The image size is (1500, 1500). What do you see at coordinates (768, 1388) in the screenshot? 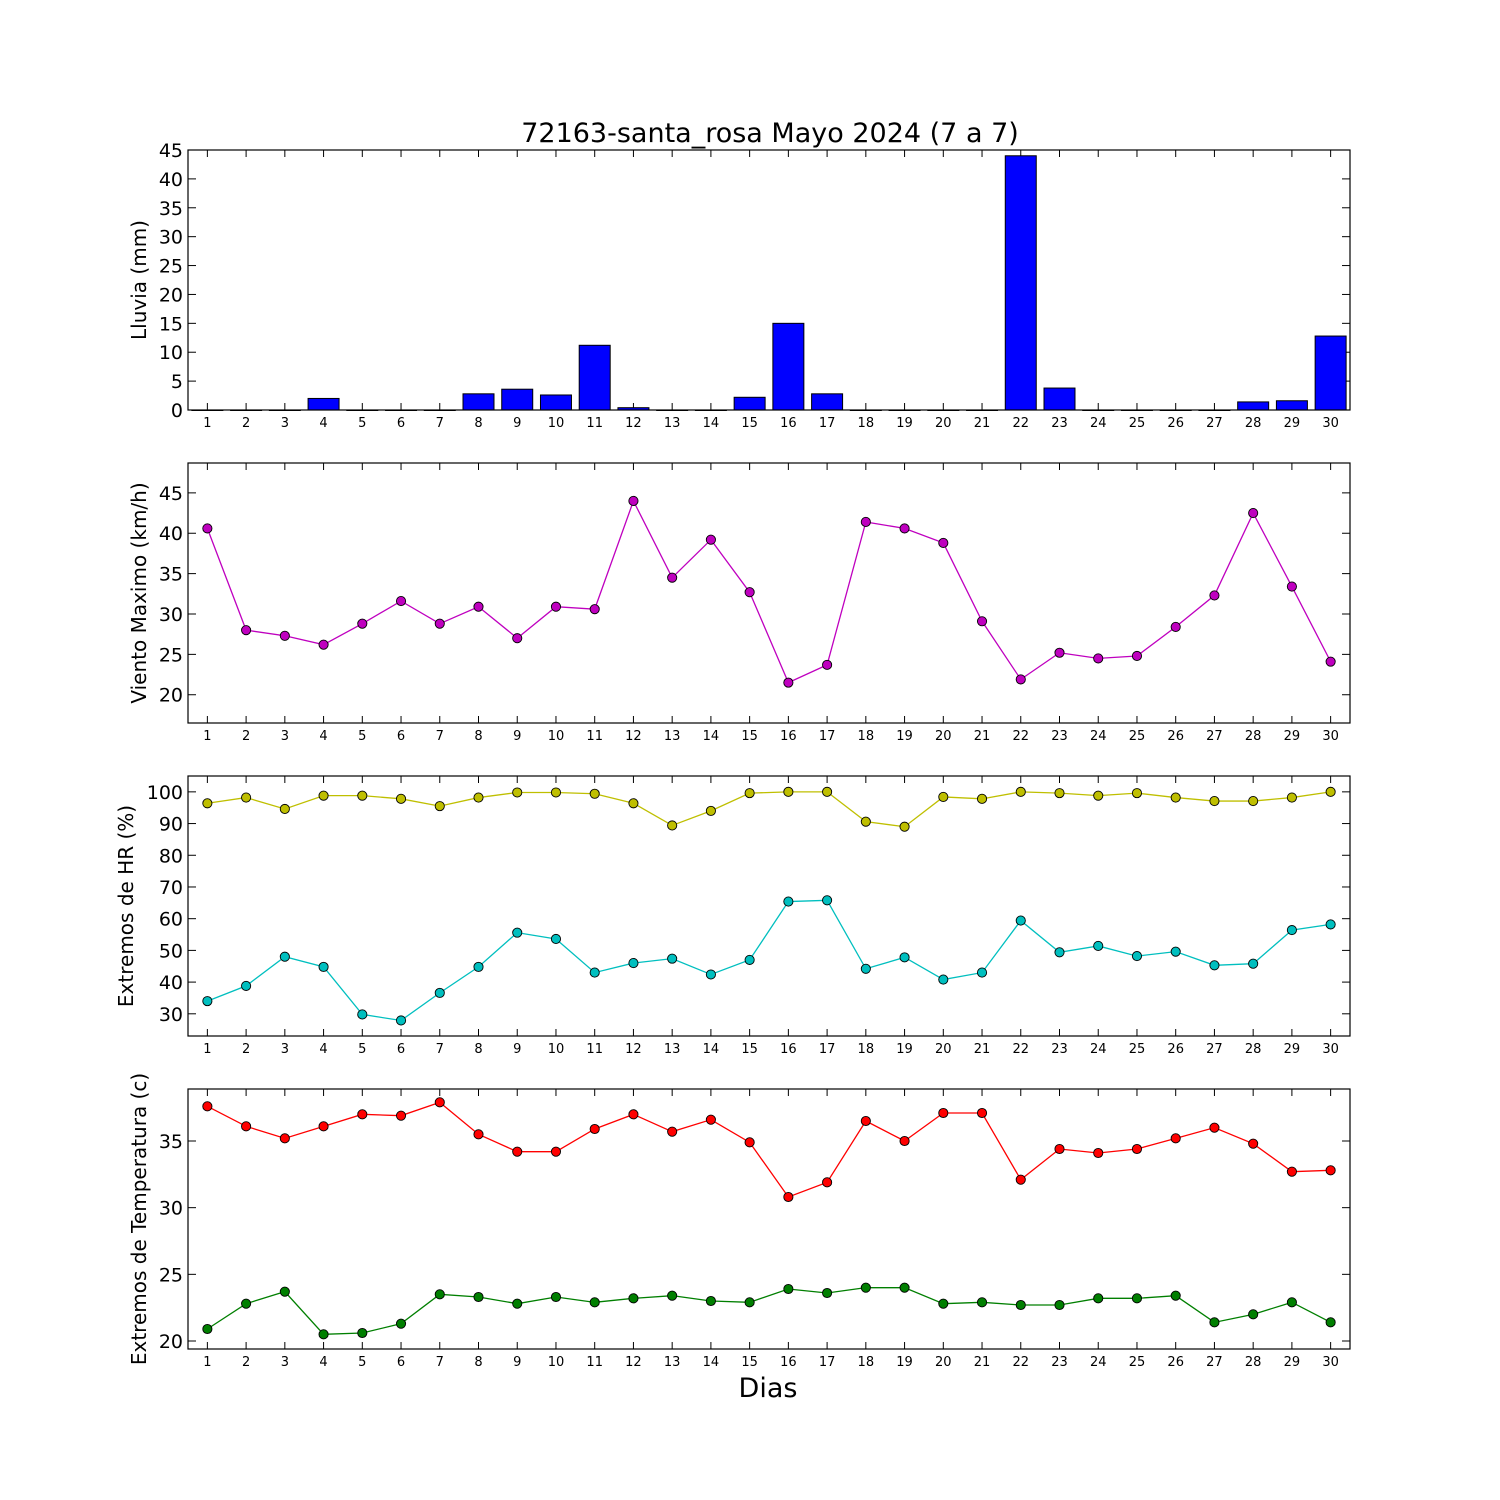
I see `x-axis-label: Dias` at bounding box center [768, 1388].